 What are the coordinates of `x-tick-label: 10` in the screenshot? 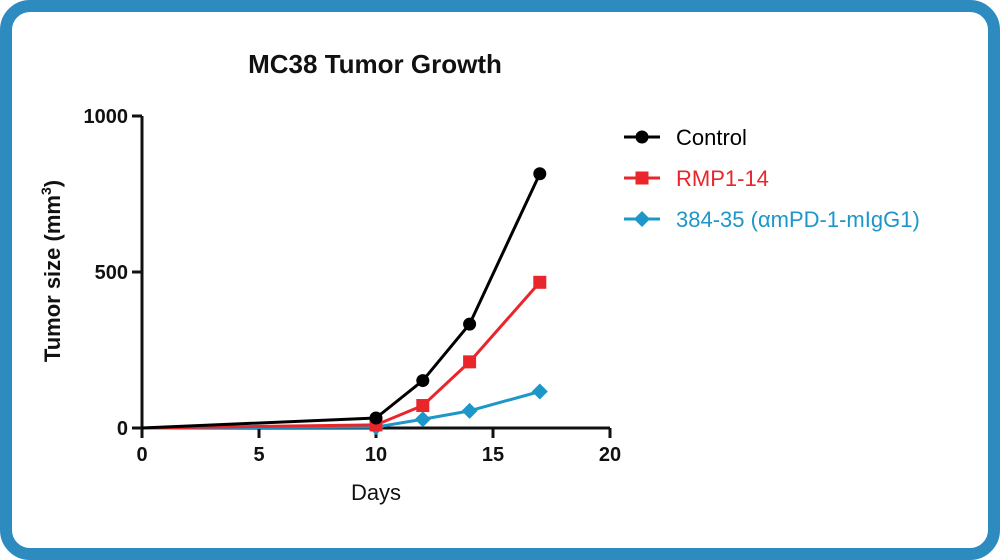 It's located at (376, 455).